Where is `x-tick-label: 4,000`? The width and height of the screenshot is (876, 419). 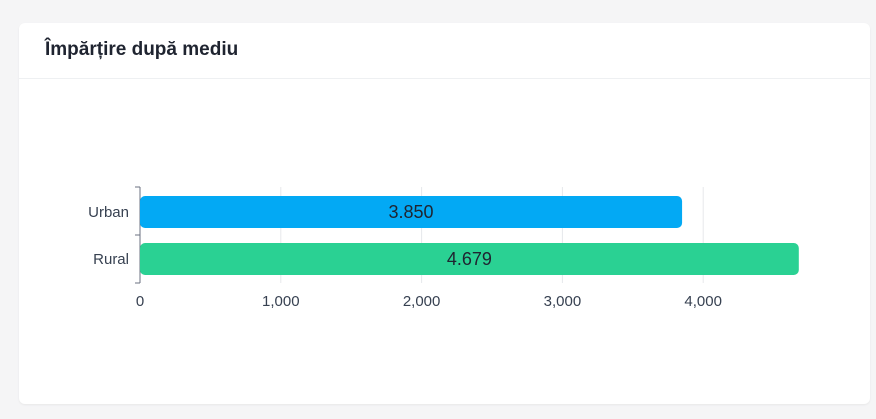
x-tick-label: 4,000 is located at coordinates (703, 301).